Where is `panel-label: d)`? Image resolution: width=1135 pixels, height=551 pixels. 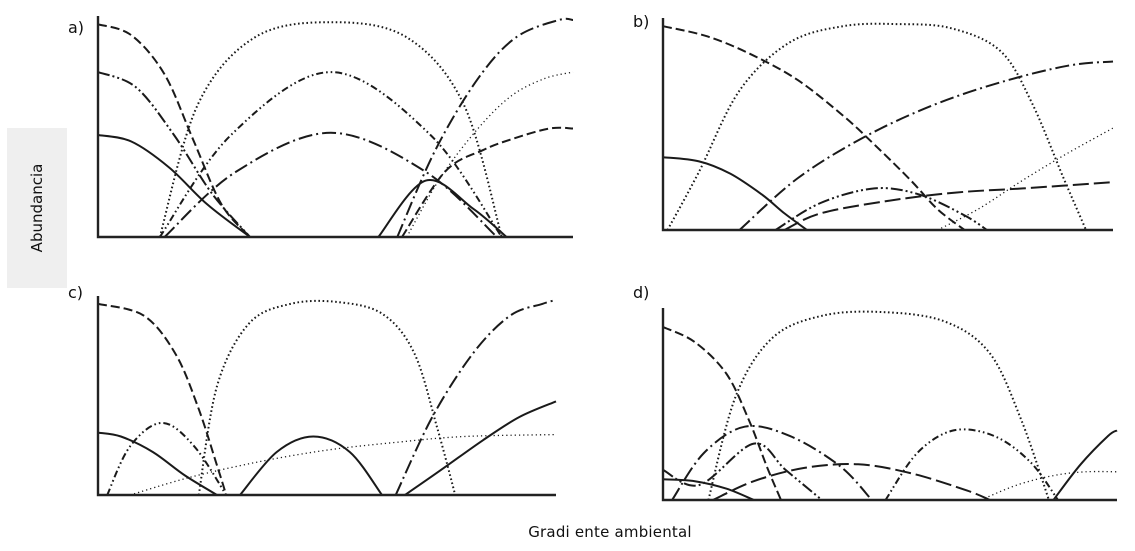 panel-label: d) is located at coordinates (641, 292).